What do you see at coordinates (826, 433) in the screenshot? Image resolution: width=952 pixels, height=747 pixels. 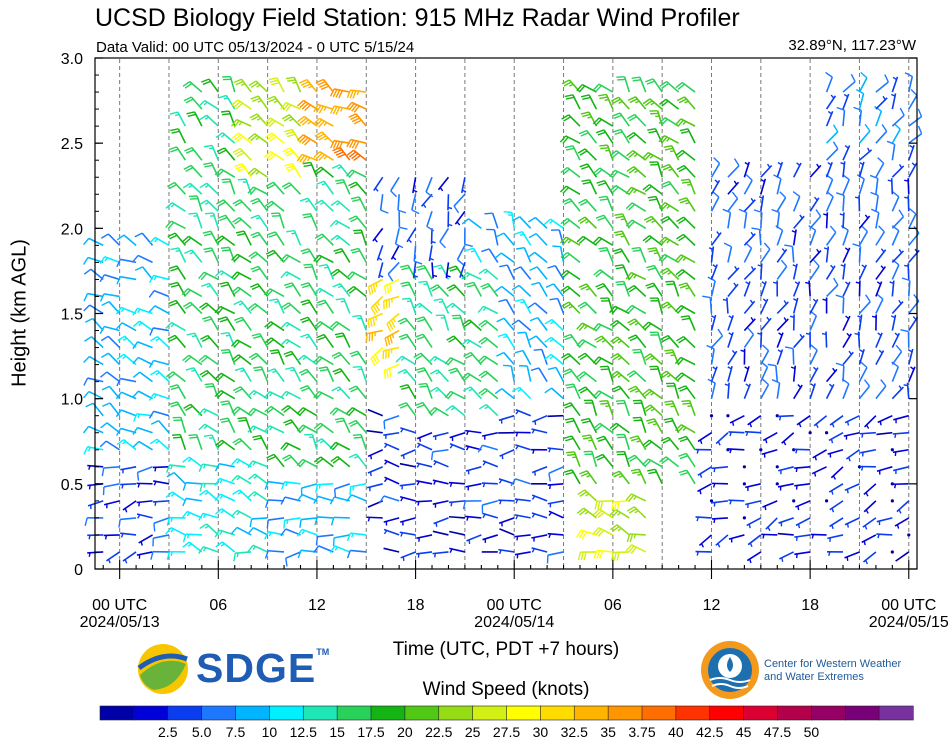 I see `calm-dot` at bounding box center [826, 433].